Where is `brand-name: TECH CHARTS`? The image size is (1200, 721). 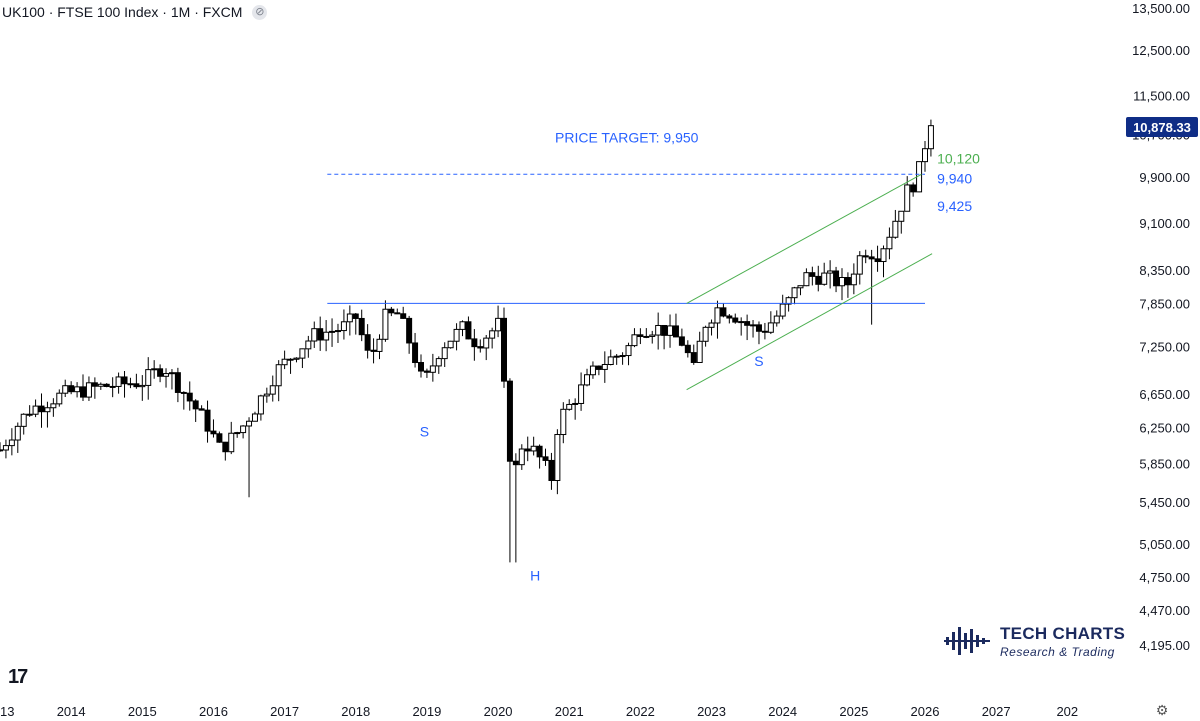 brand-name: TECH CHARTS is located at coordinates (1063, 633).